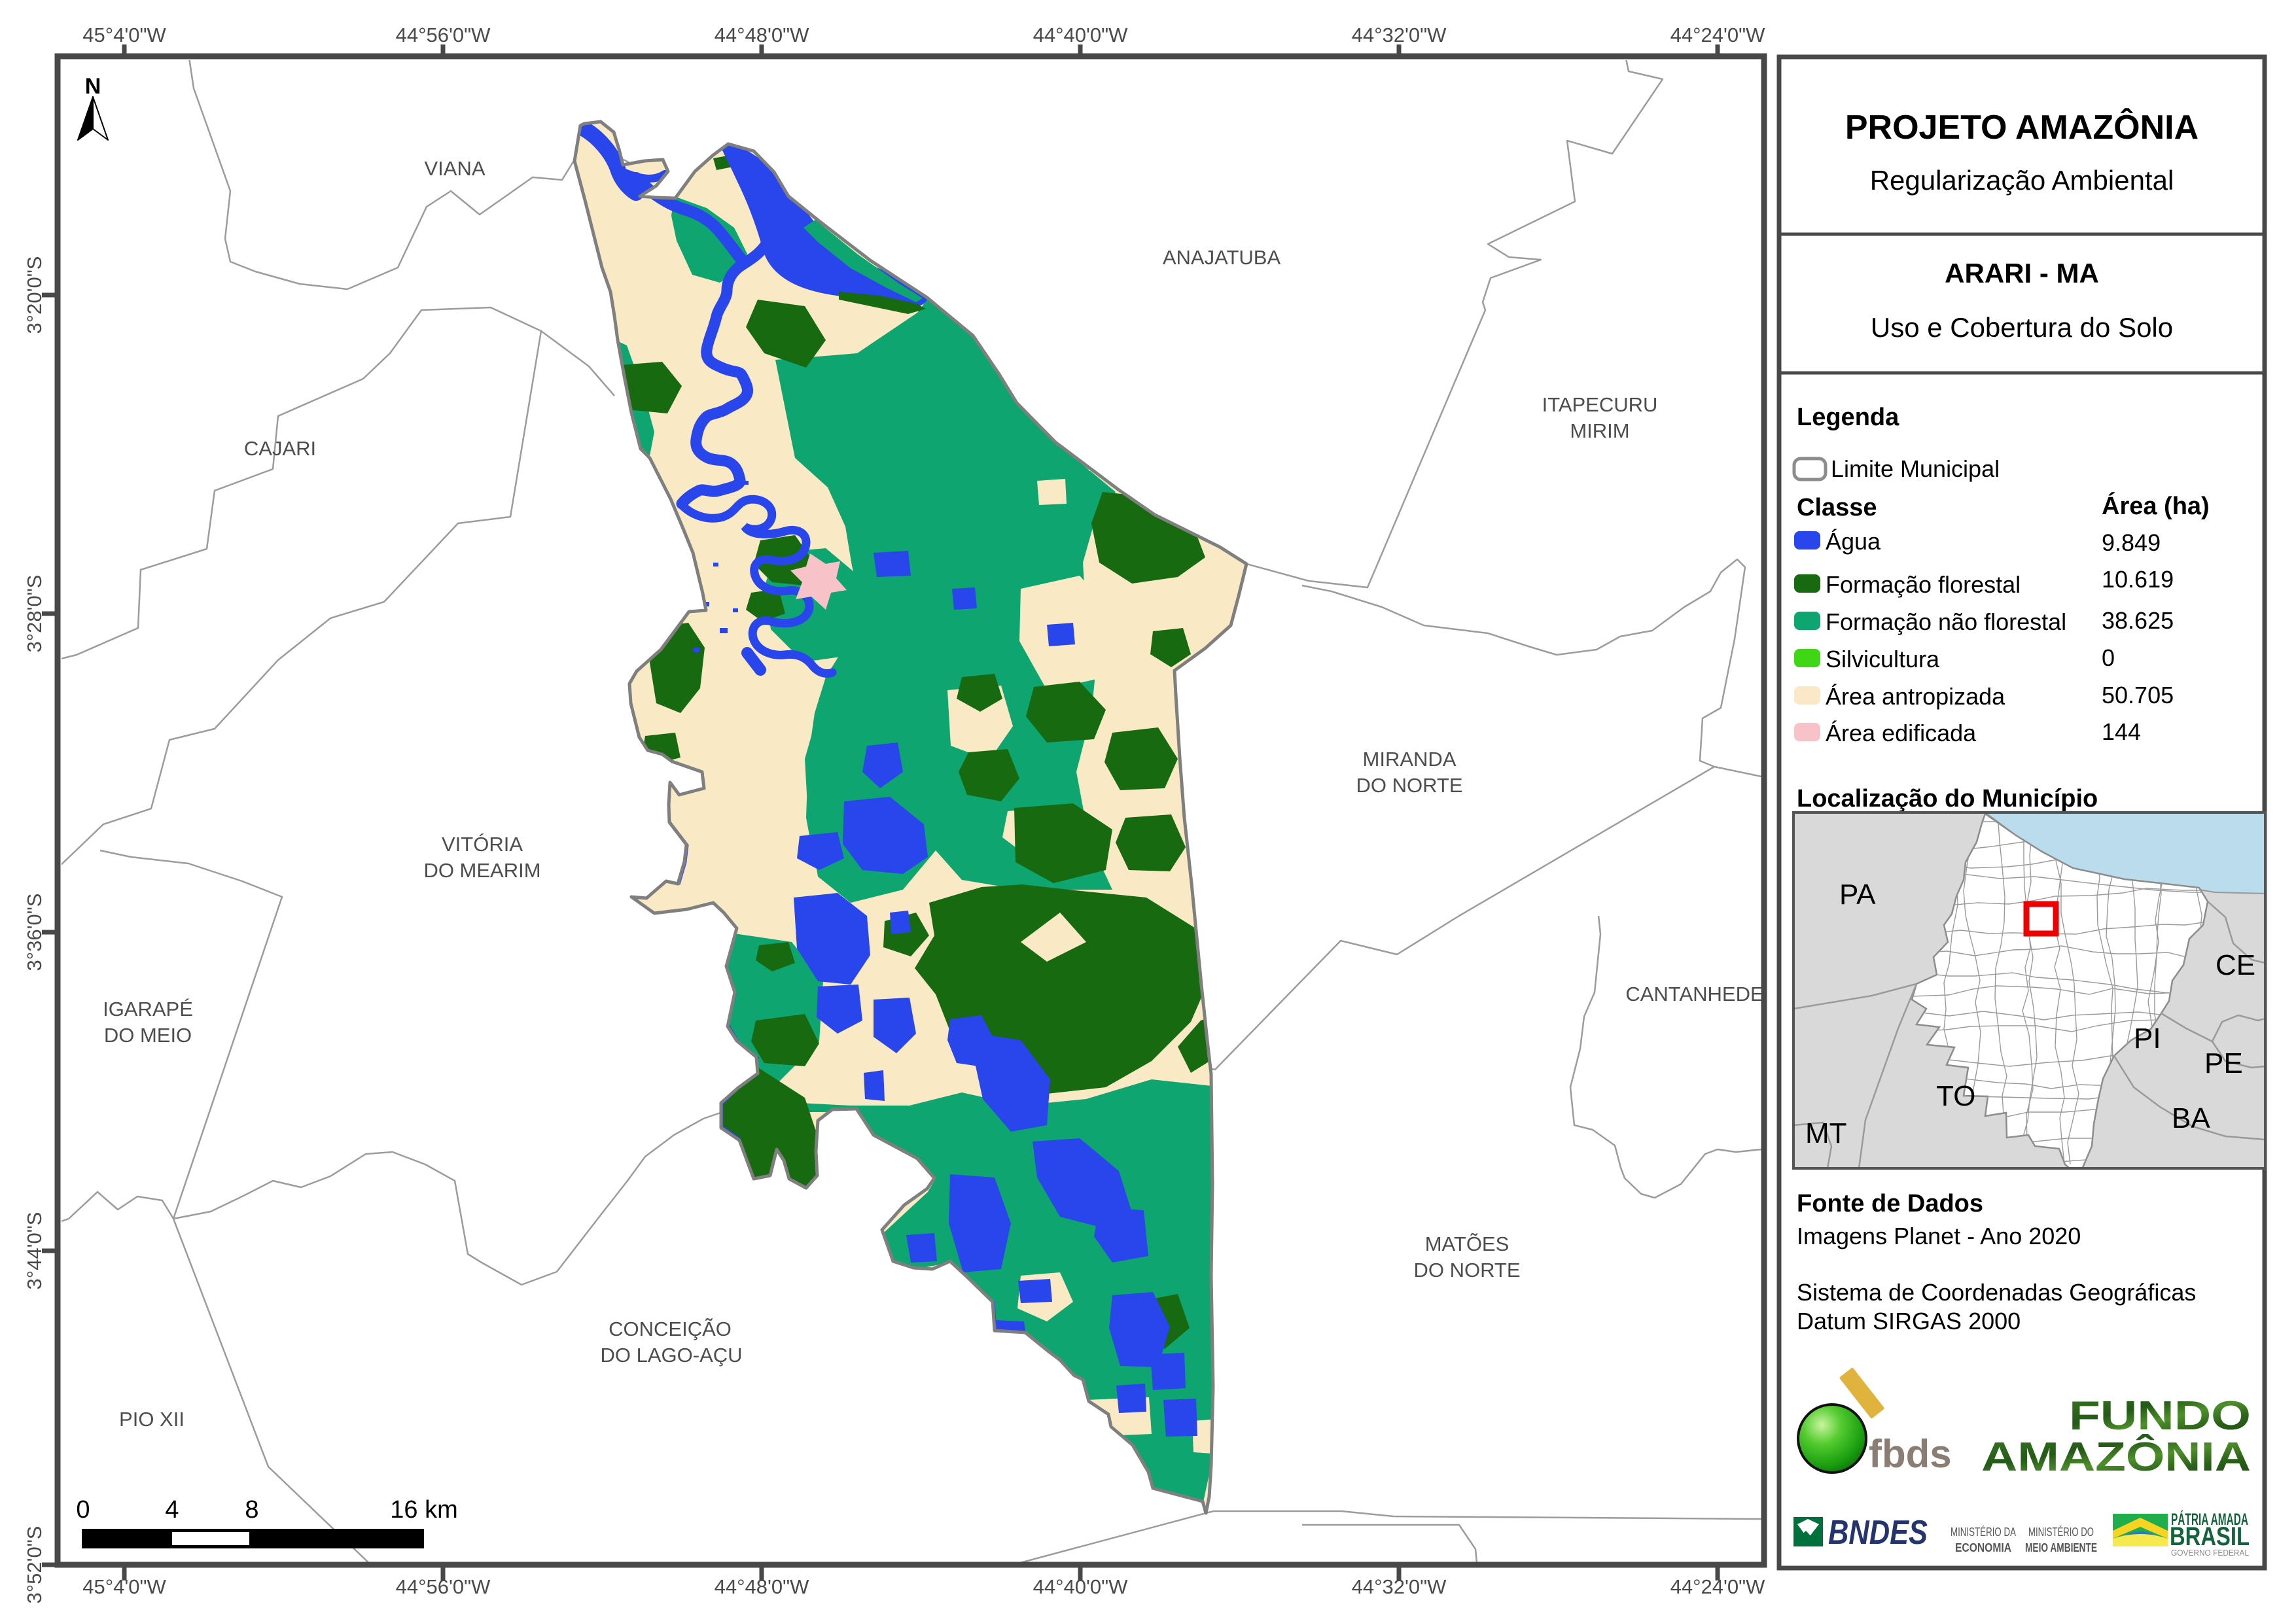 This screenshot has width=2296, height=1623. I want to click on svg-text: Classe, so click(1837, 507).